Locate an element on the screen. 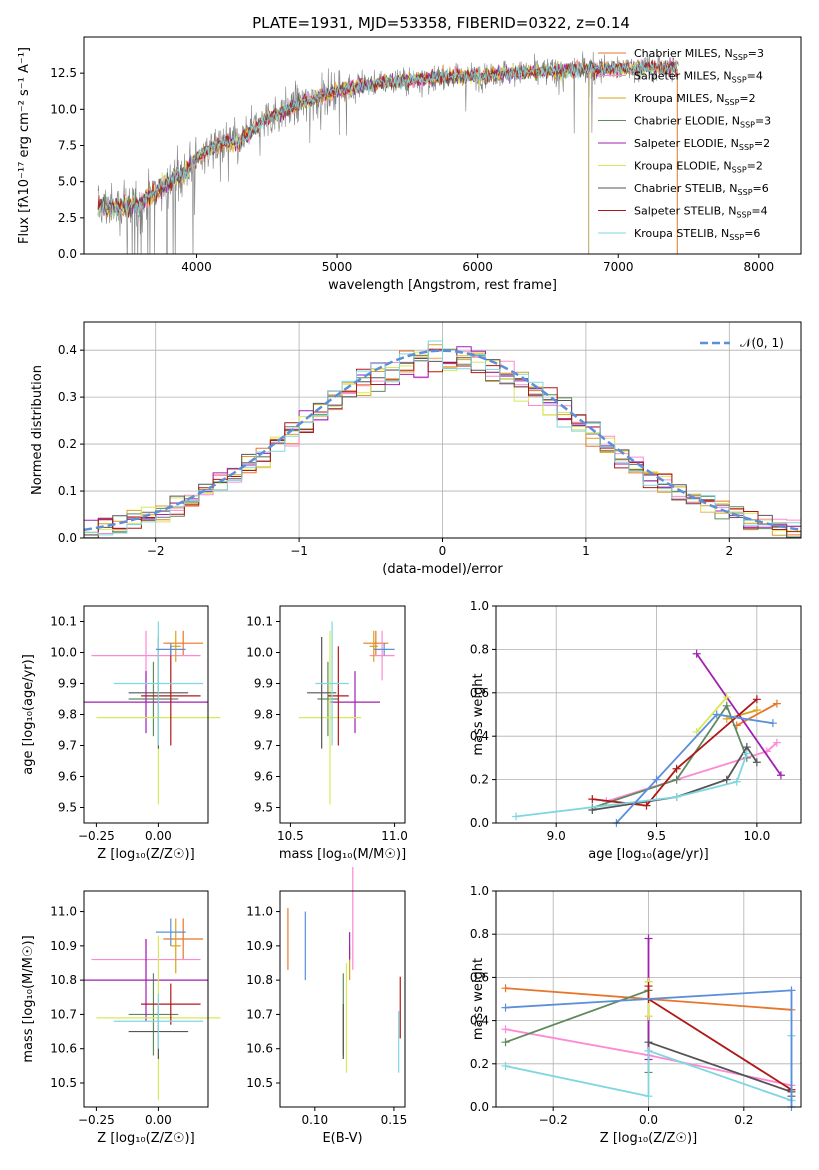  legend-entry: Salpeter ELODIE, NSSP=2 is located at coordinates (702, 144).